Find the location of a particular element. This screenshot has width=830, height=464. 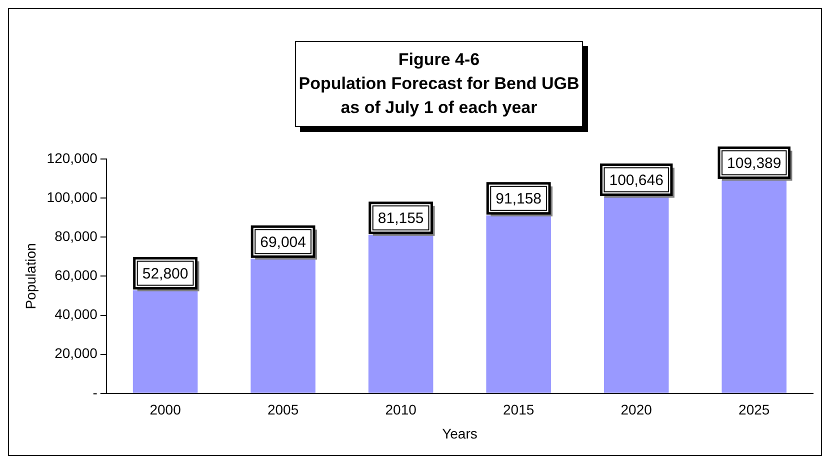

y-tick-label: 120,000 is located at coordinates (72, 158).